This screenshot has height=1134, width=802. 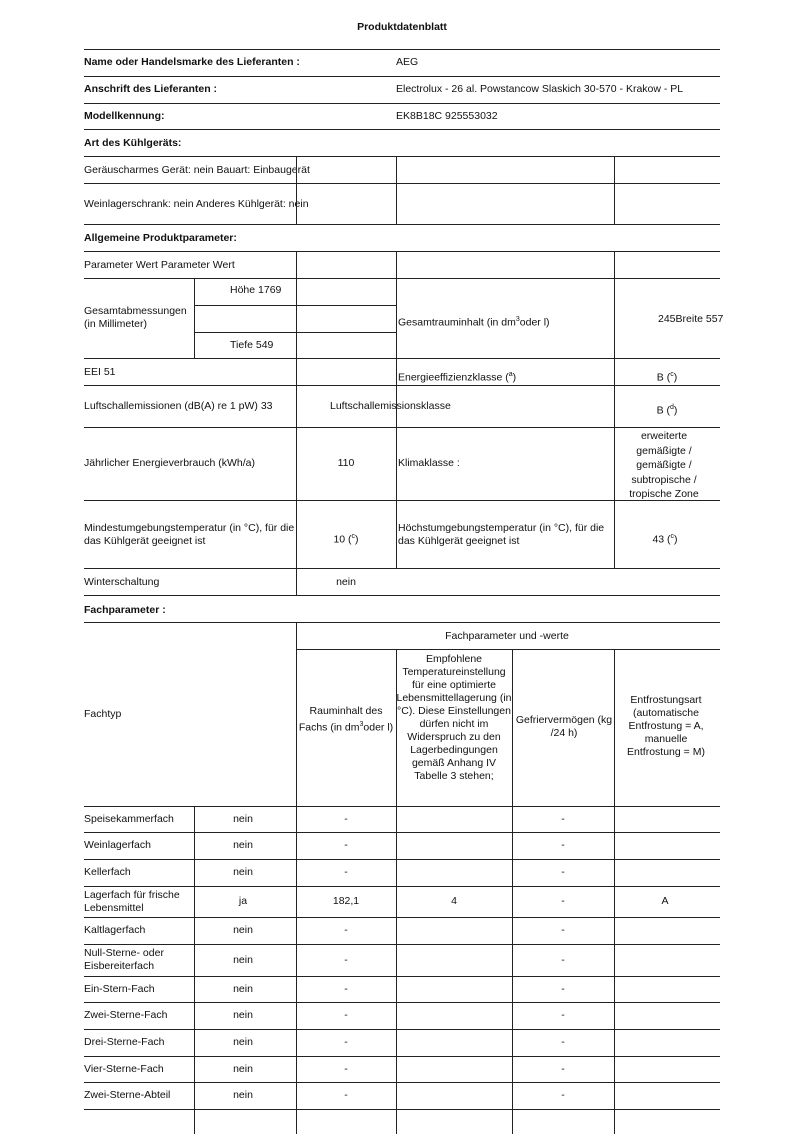 I want to click on general-heading: Allgemeine Produktparameter:, so click(x=160, y=238).